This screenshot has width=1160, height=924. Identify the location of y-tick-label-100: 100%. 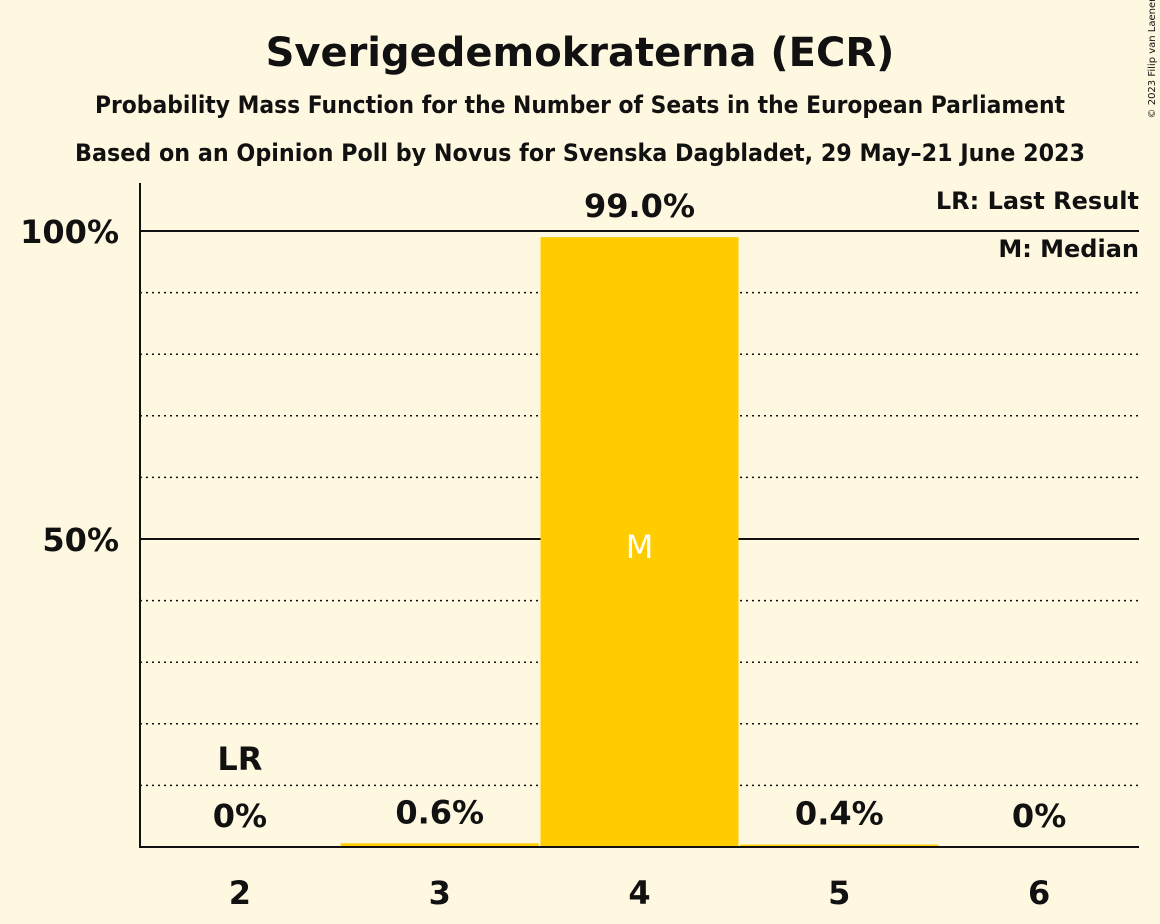
(69, 232).